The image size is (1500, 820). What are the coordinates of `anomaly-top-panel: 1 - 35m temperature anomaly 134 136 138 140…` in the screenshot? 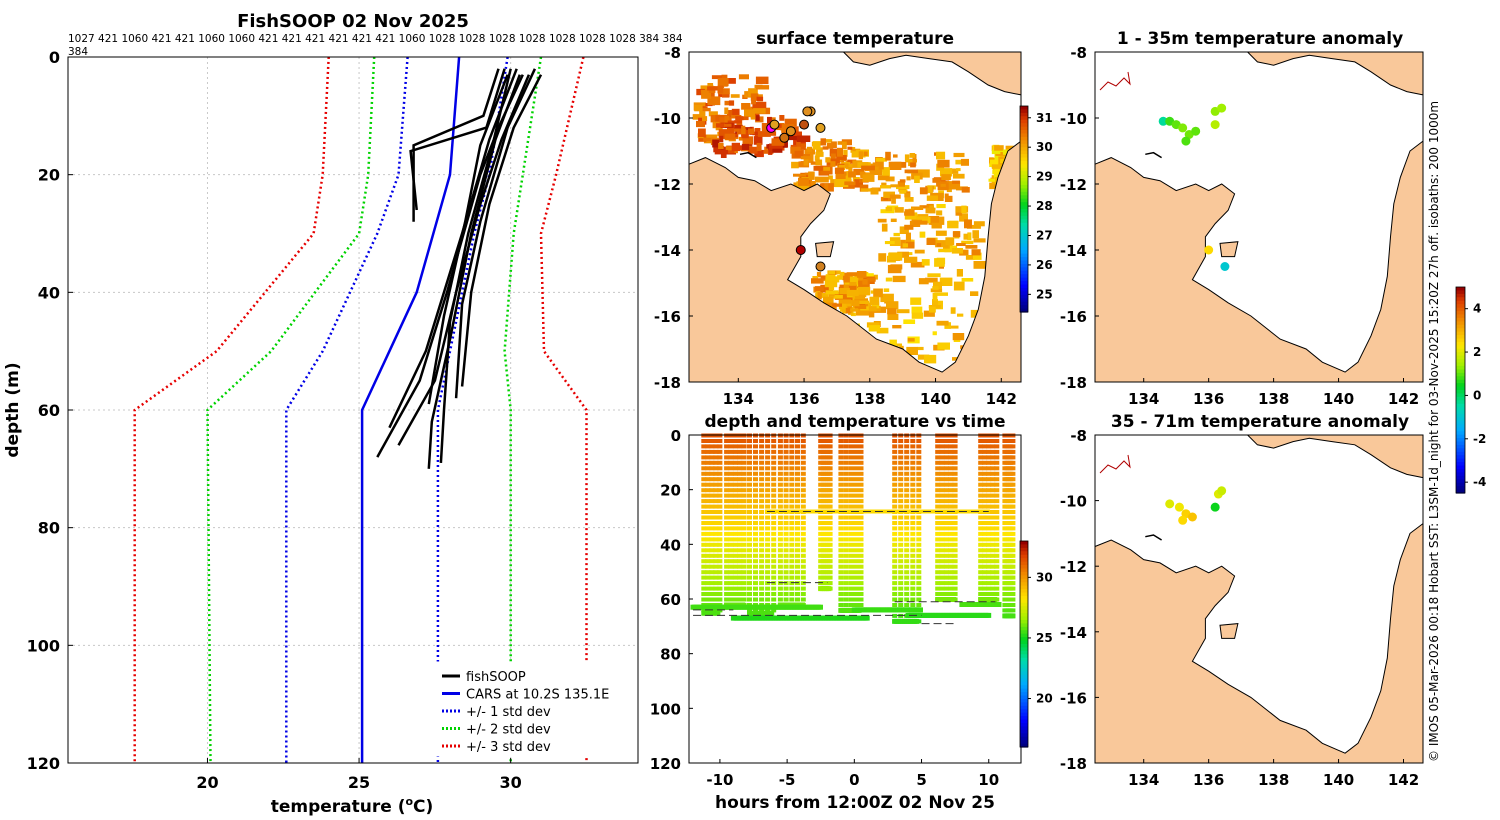 It's located at (1242, 218).